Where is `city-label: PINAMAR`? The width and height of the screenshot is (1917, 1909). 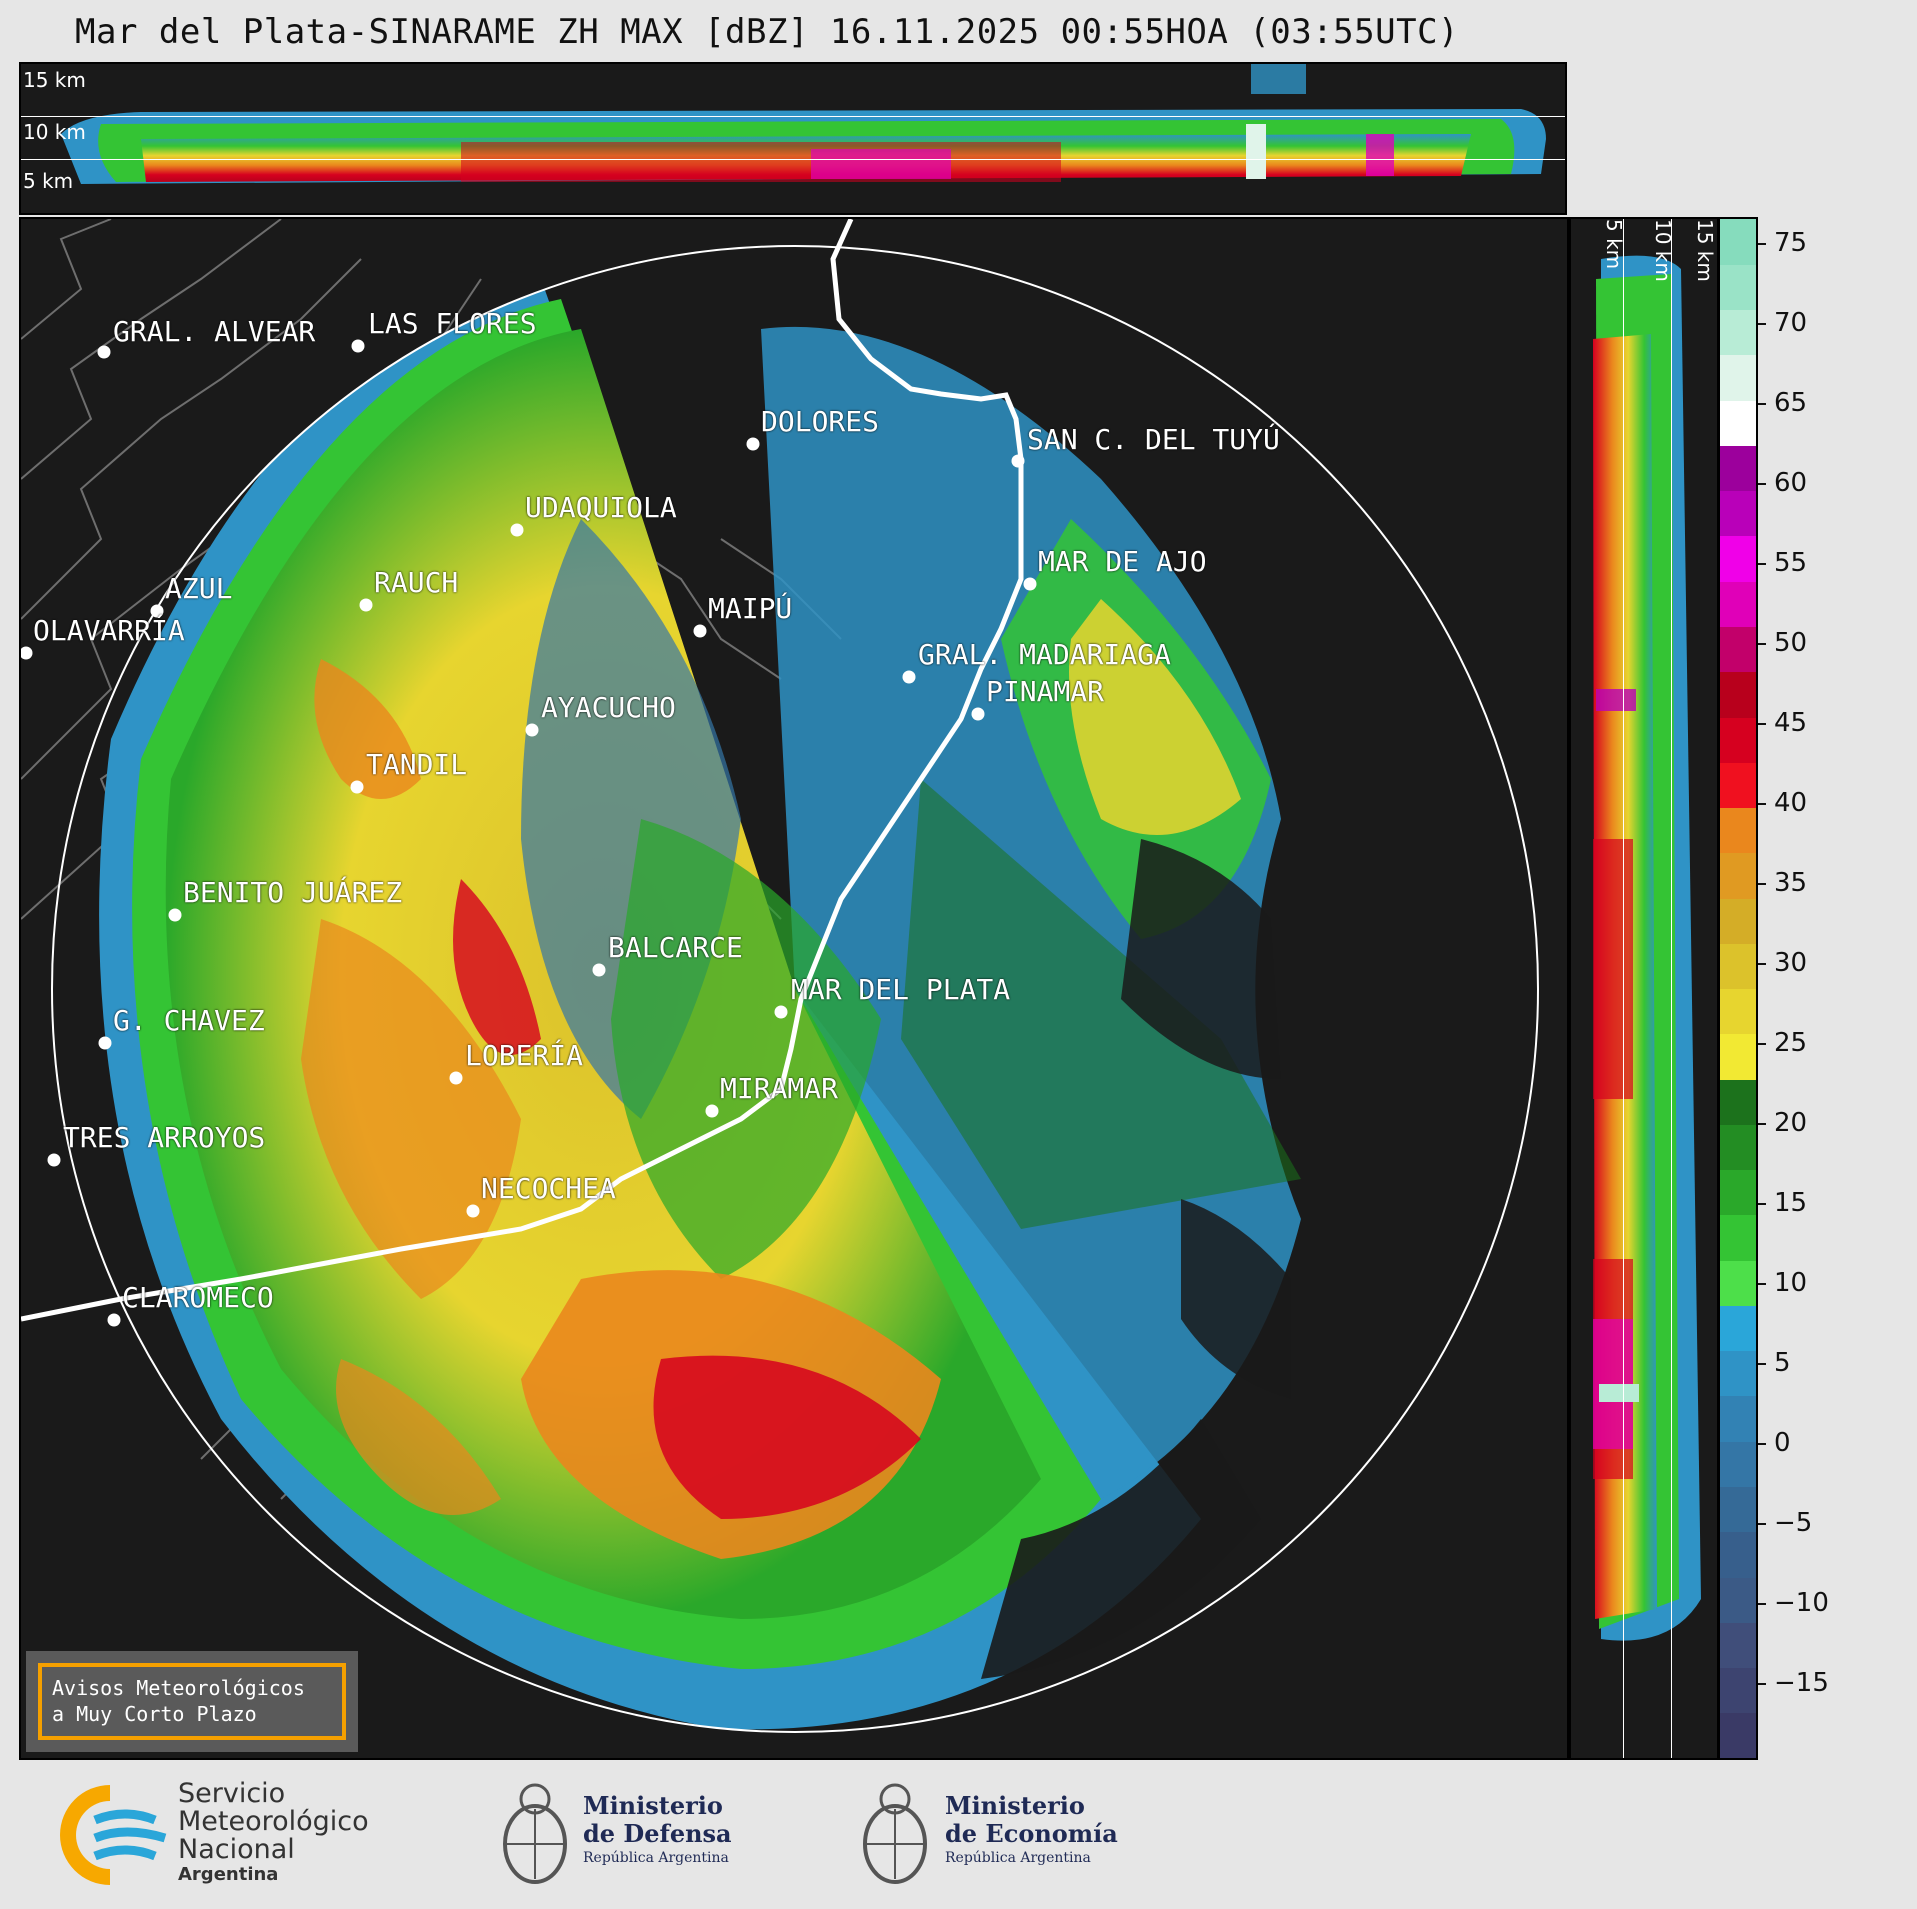 city-label: PINAMAR is located at coordinates (1045, 691).